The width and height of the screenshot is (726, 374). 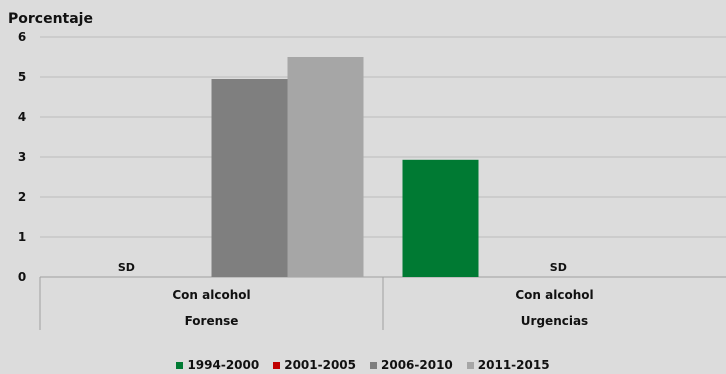 I want to click on legend-label: 2011-2015, so click(x=513, y=365).